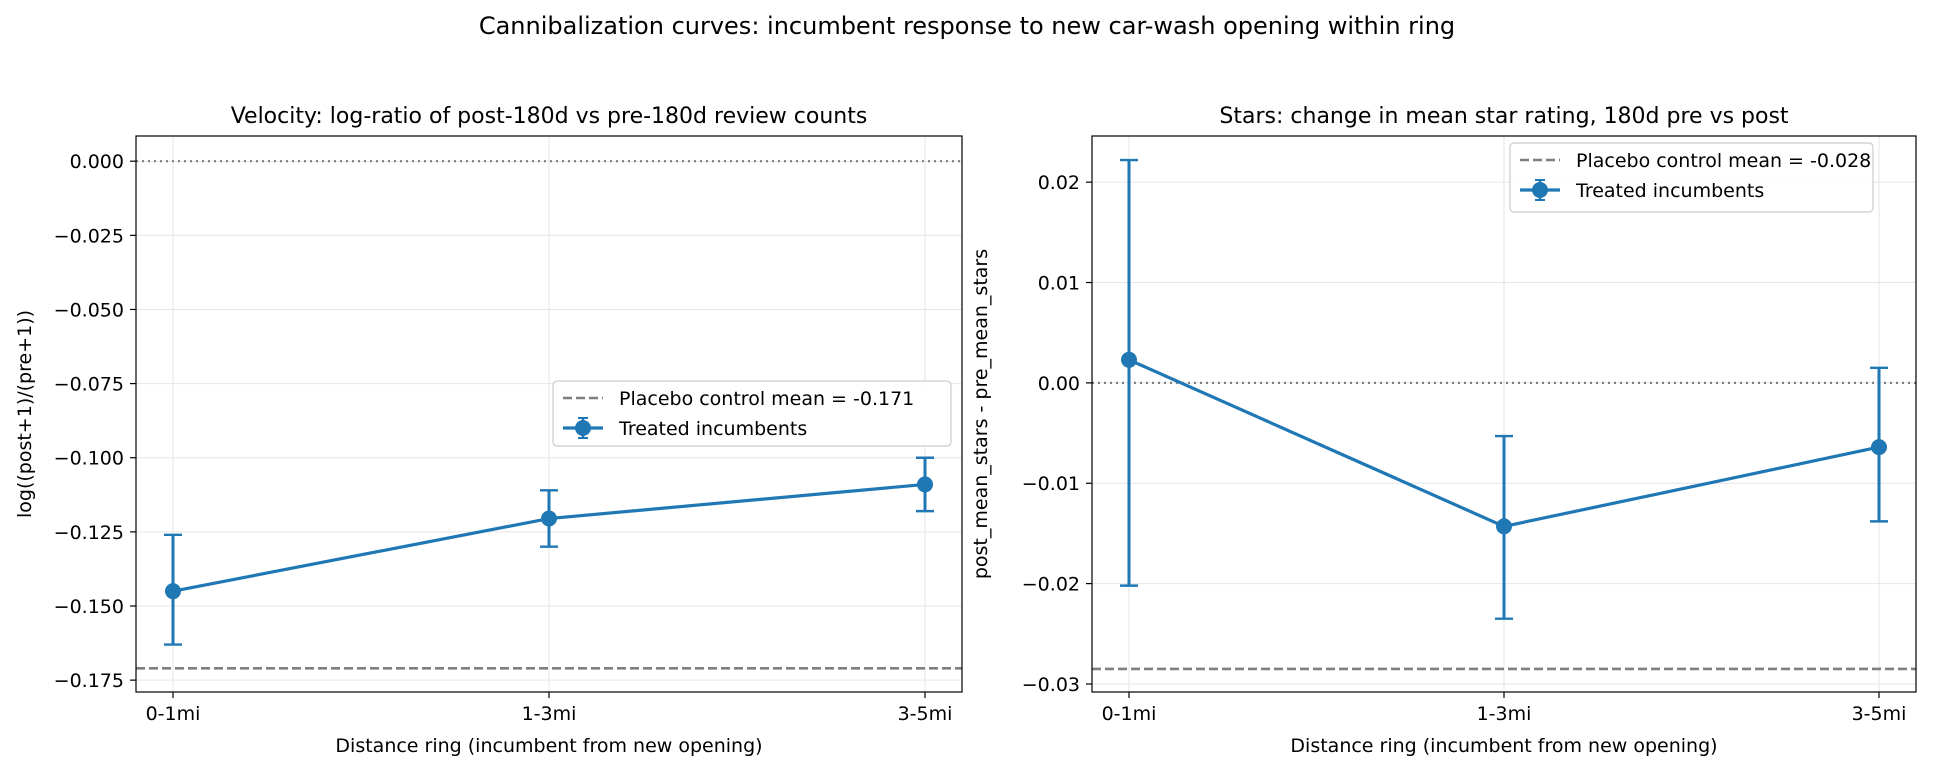  What do you see at coordinates (89, 681) in the screenshot?
I see `y-tick-label: −0.175` at bounding box center [89, 681].